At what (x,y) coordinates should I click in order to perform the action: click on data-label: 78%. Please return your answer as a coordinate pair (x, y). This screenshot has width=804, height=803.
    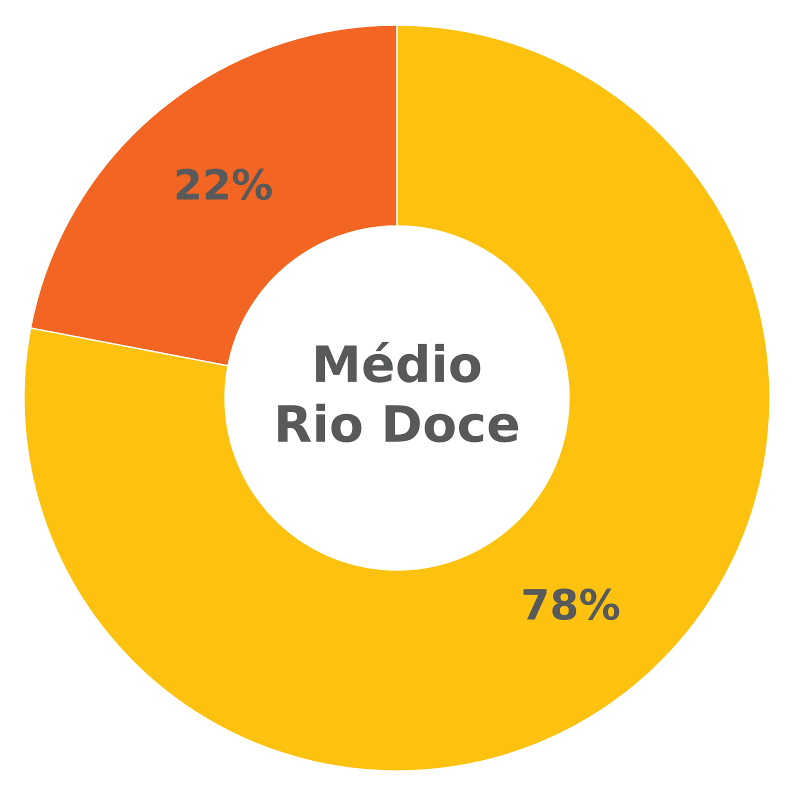
    Looking at the image, I should click on (572, 604).